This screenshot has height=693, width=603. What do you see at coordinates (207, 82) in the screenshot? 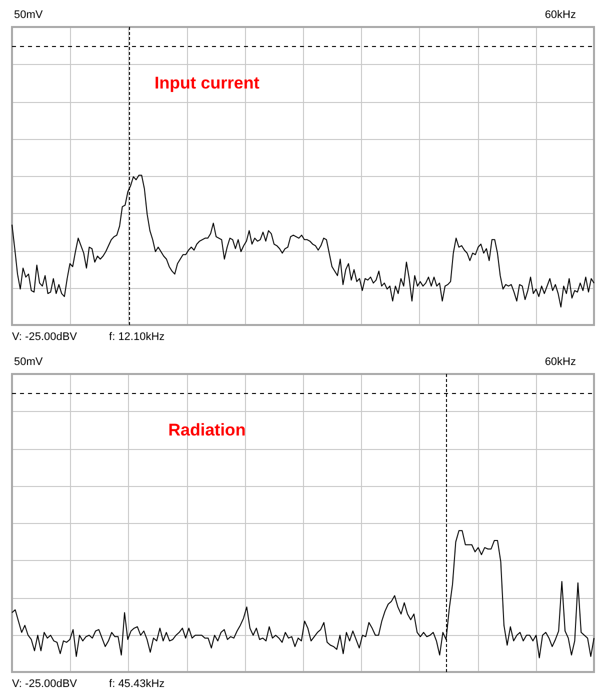
I see `chart-title: Input current` at bounding box center [207, 82].